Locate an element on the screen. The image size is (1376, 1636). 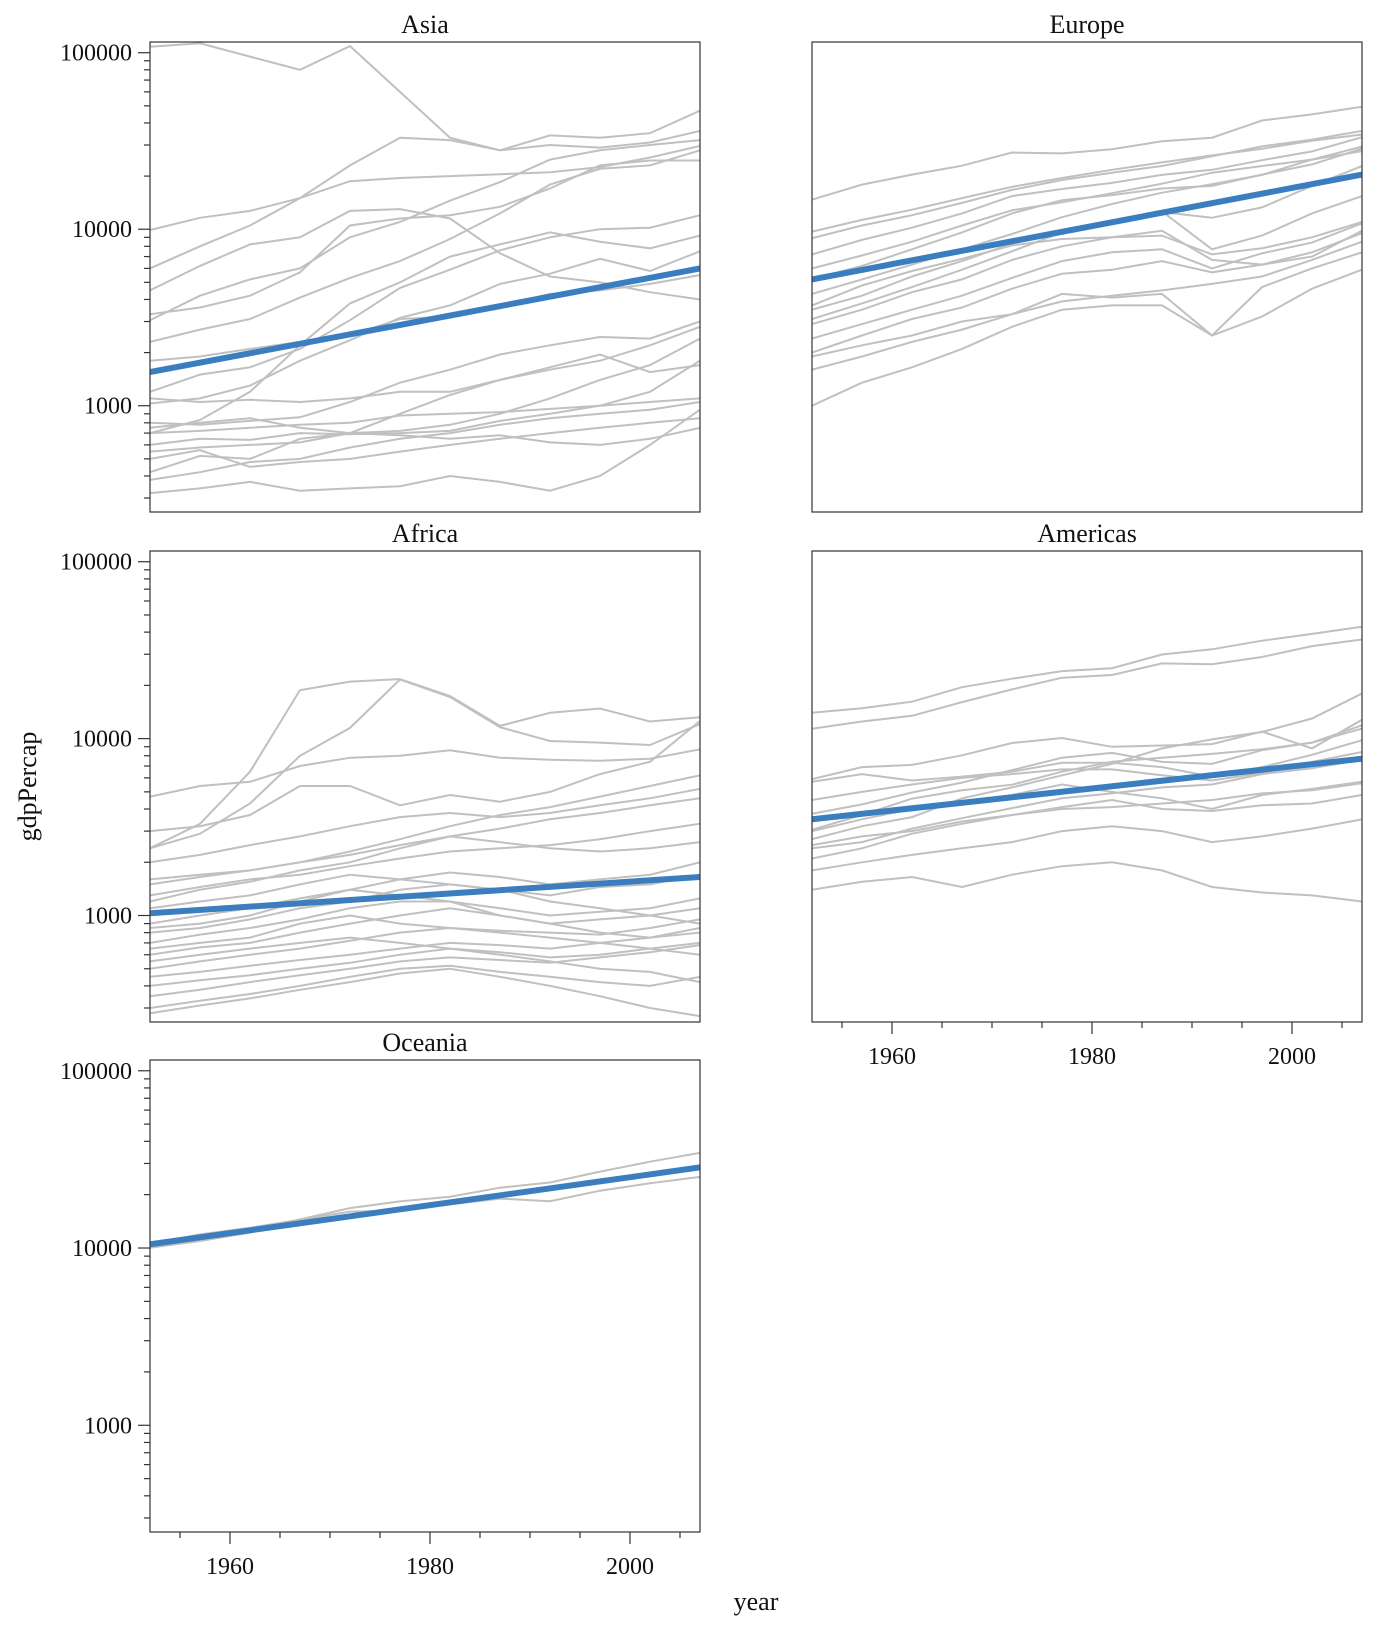
y-axis-oceania: 1000 10000 100000 is located at coordinates (105, 1289).